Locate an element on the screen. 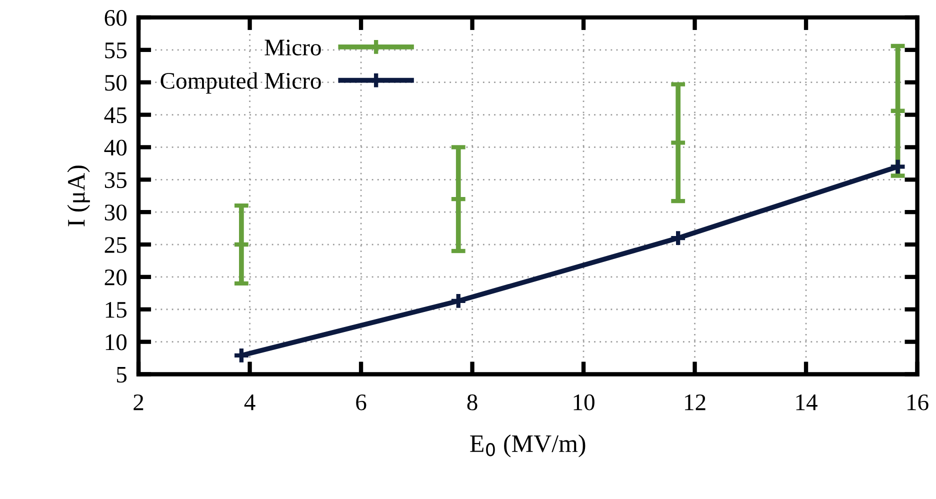 This screenshot has width=936, height=499. x-tick-label: 16 is located at coordinates (918, 402).